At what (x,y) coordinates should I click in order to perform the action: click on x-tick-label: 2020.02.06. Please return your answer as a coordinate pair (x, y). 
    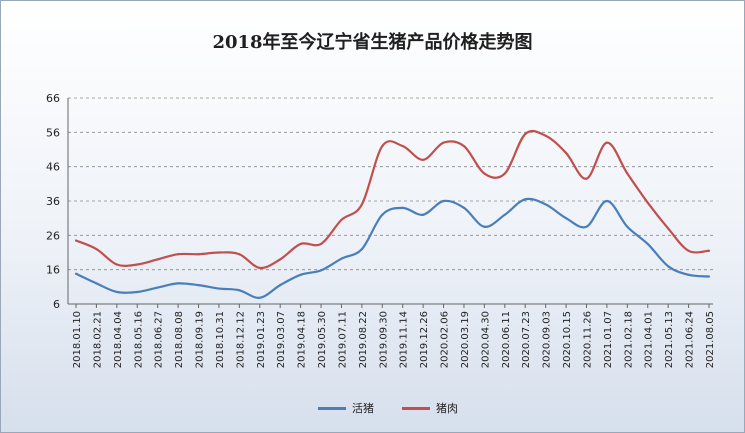
    Looking at the image, I should click on (445, 339).